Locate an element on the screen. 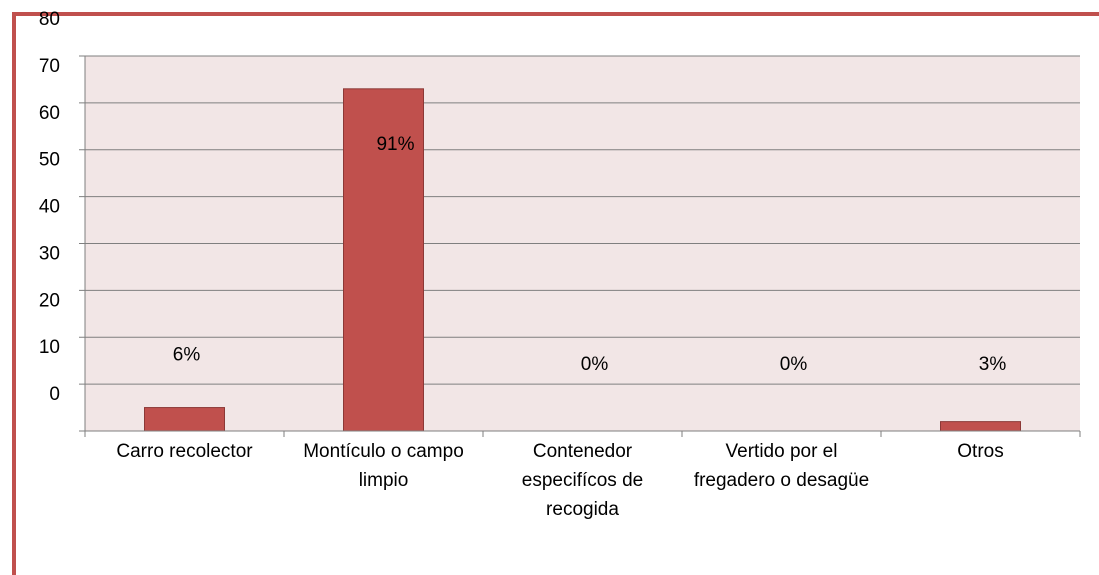 The width and height of the screenshot is (1099, 575). x-tick-label: Contenedor especifícos de recogida is located at coordinates (582, 480).